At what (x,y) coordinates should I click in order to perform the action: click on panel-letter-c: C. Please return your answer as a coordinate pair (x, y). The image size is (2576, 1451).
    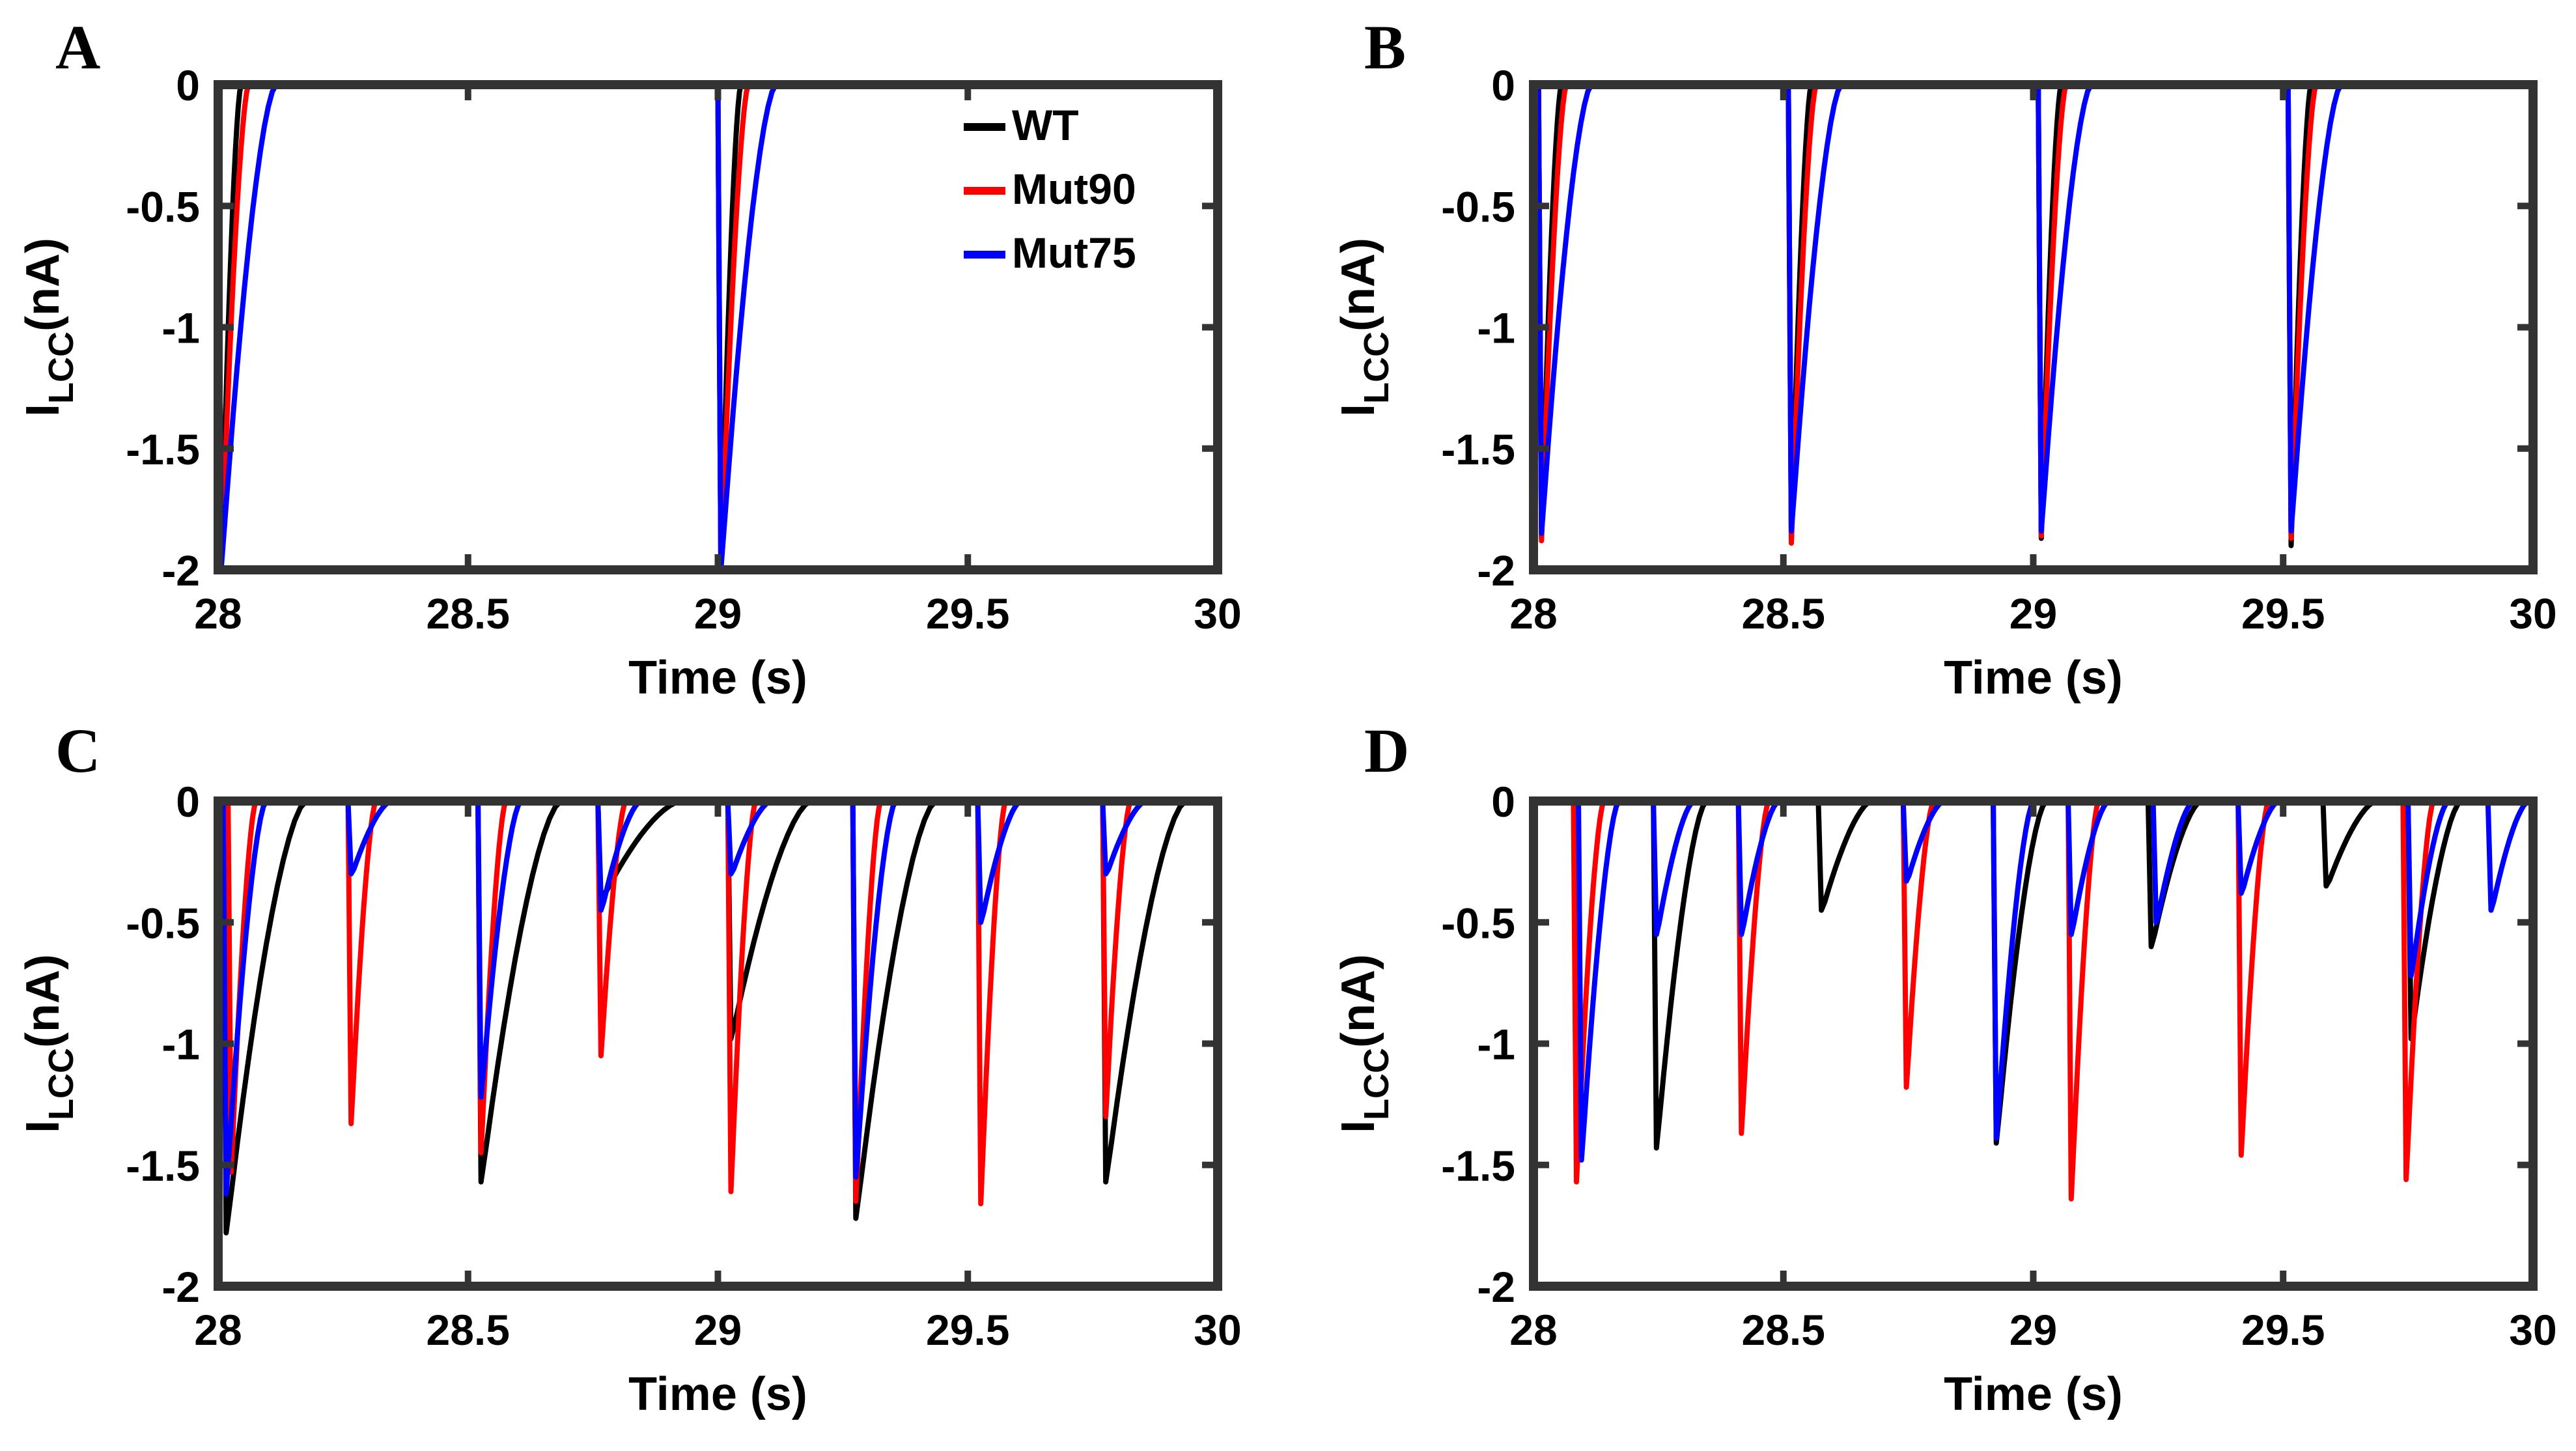
    Looking at the image, I should click on (78, 750).